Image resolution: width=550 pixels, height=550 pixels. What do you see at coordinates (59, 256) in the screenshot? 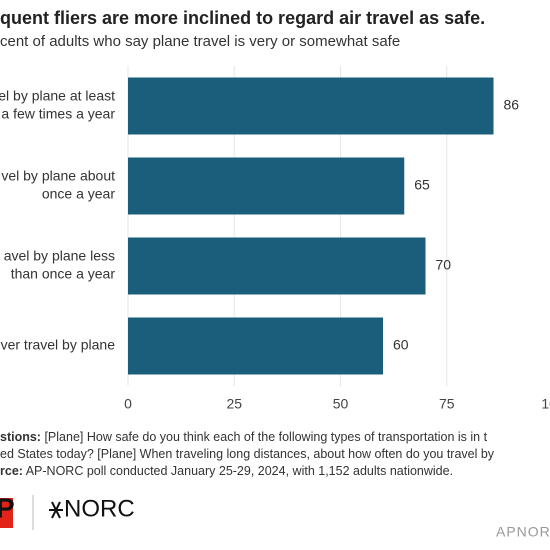
I see `category-label: avel by plane less` at bounding box center [59, 256].